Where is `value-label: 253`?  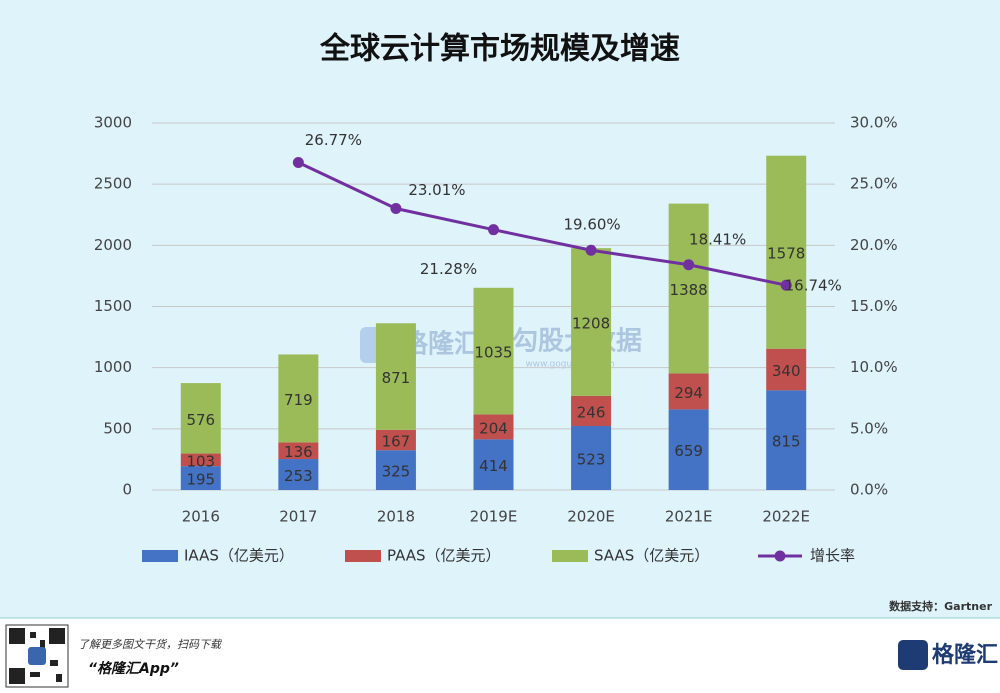
value-label: 253 is located at coordinates (298, 476).